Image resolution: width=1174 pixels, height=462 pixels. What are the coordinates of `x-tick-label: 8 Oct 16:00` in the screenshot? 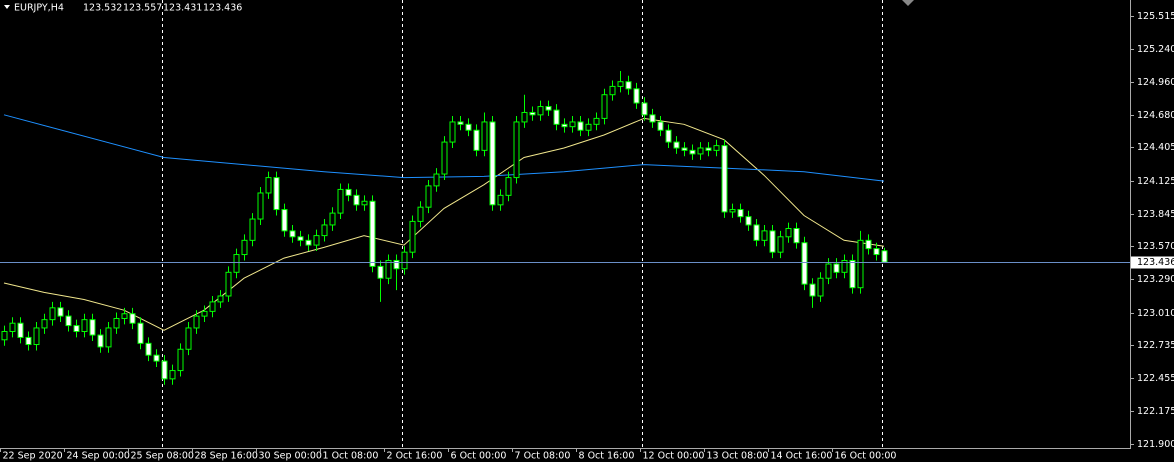 It's located at (607, 456).